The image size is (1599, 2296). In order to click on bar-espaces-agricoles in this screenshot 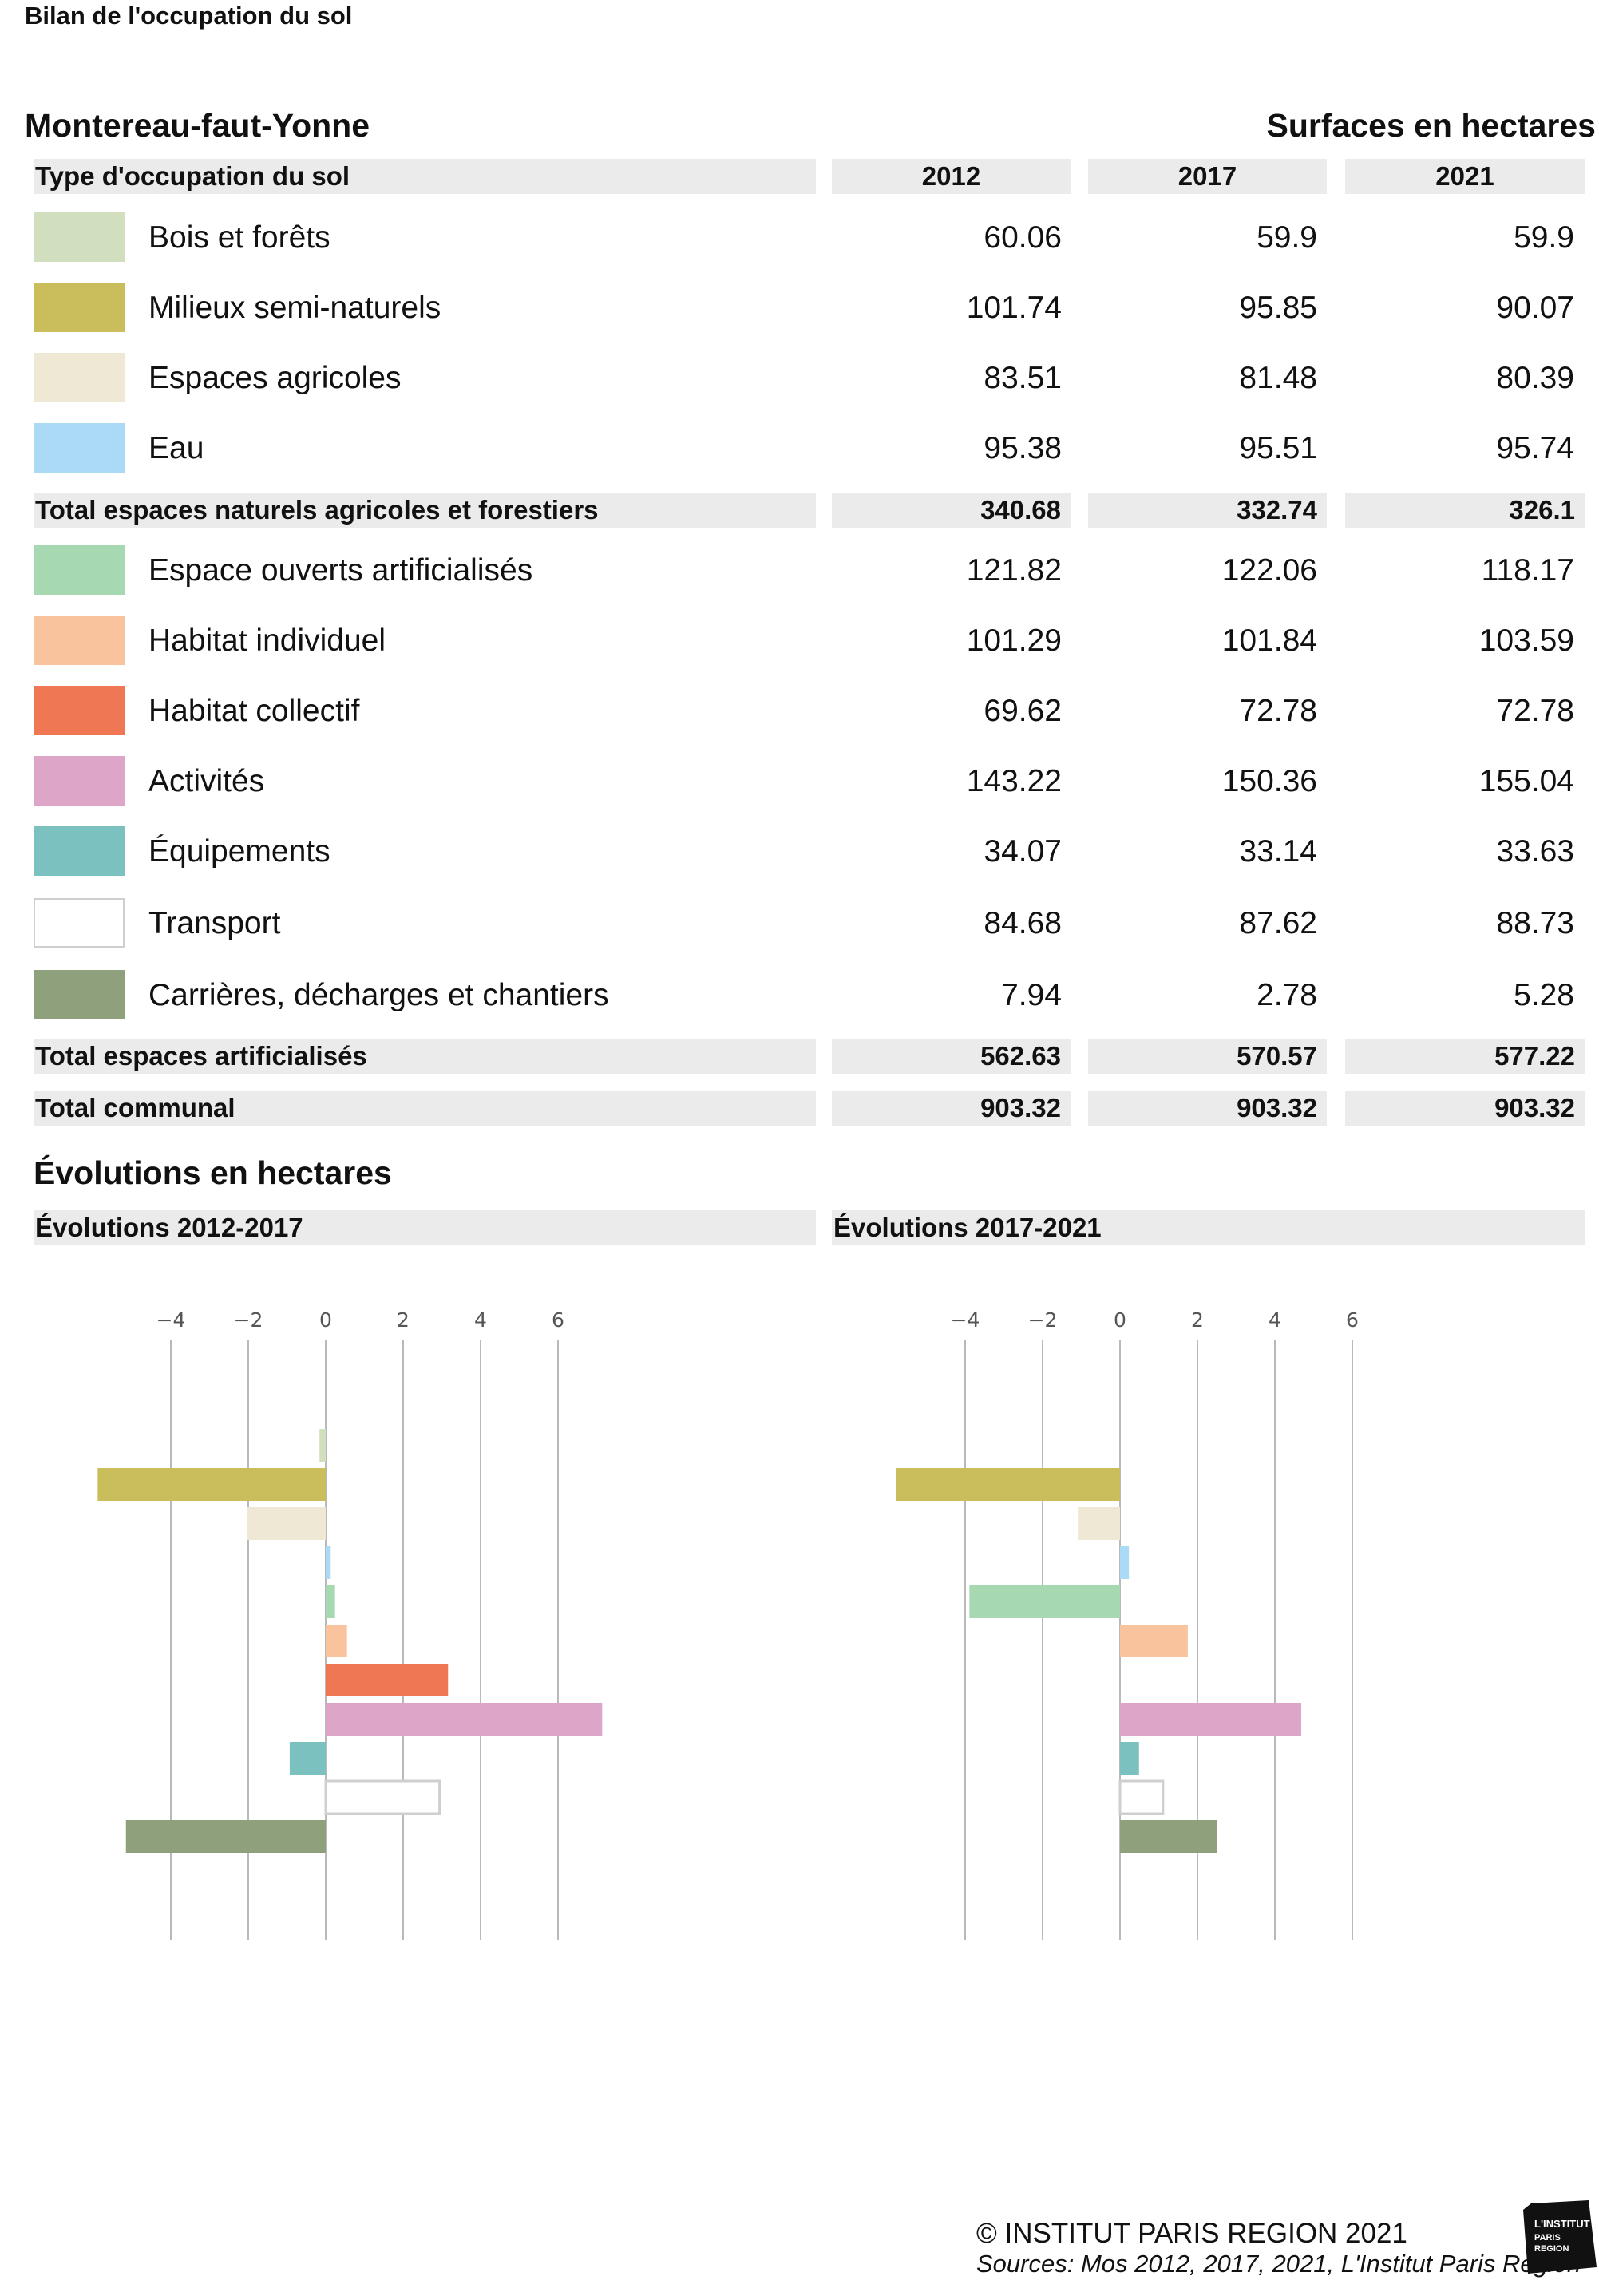, I will do `click(1099, 1523)`.